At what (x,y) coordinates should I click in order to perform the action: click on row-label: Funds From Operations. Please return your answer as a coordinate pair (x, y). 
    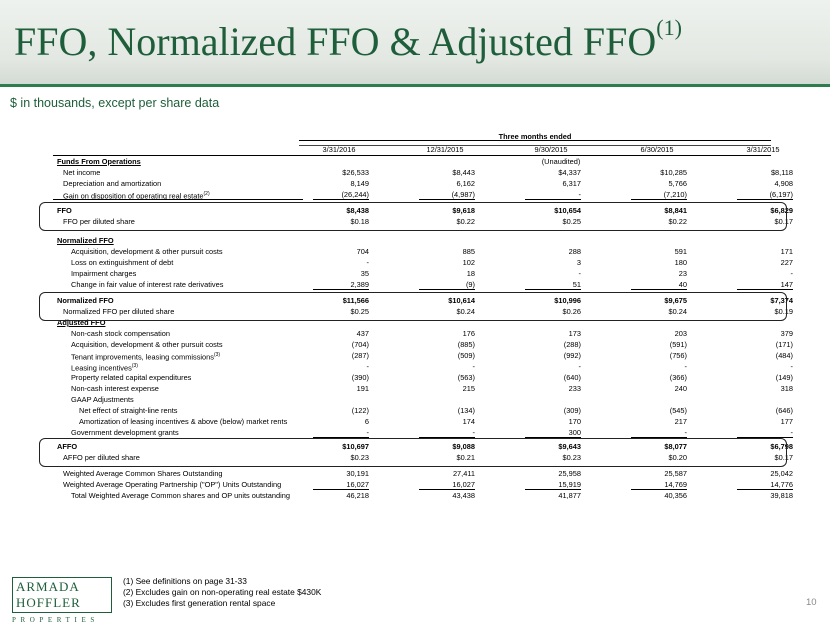
    Looking at the image, I should click on (99, 161).